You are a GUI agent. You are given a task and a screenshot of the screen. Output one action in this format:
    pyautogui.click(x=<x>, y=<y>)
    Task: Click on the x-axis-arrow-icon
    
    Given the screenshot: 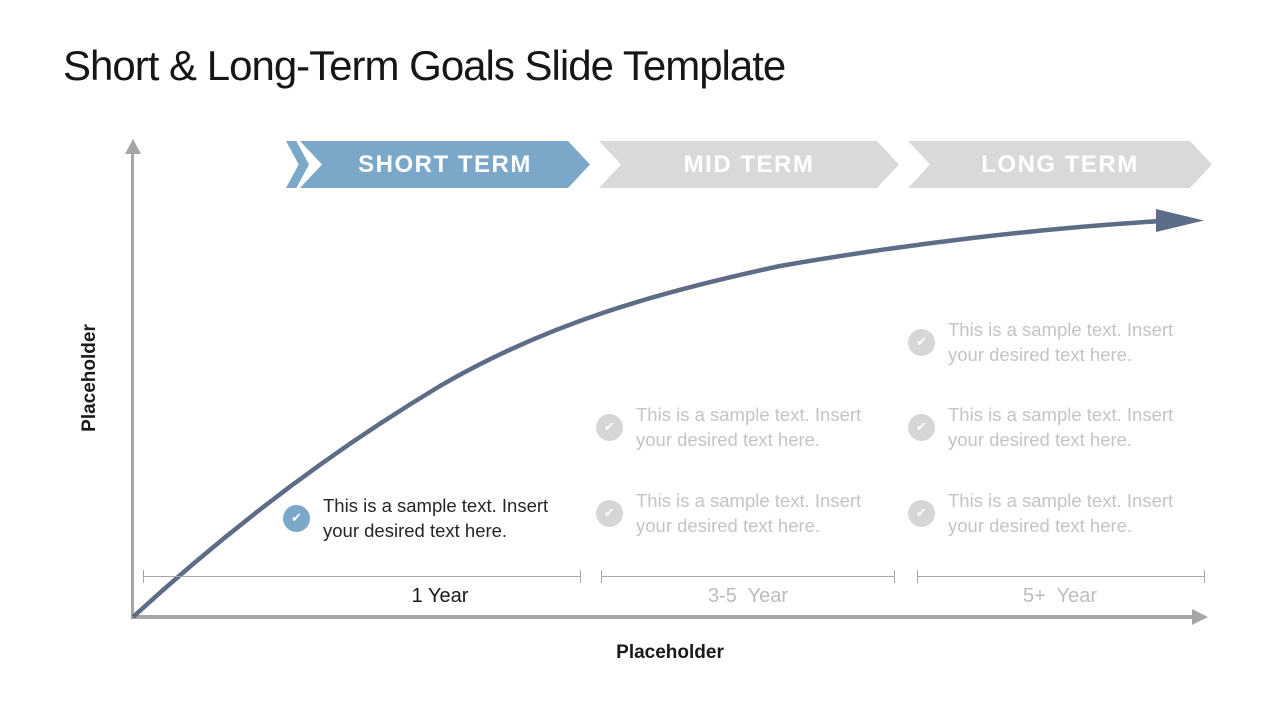 What is the action you would take?
    pyautogui.click(x=1200, y=617)
    